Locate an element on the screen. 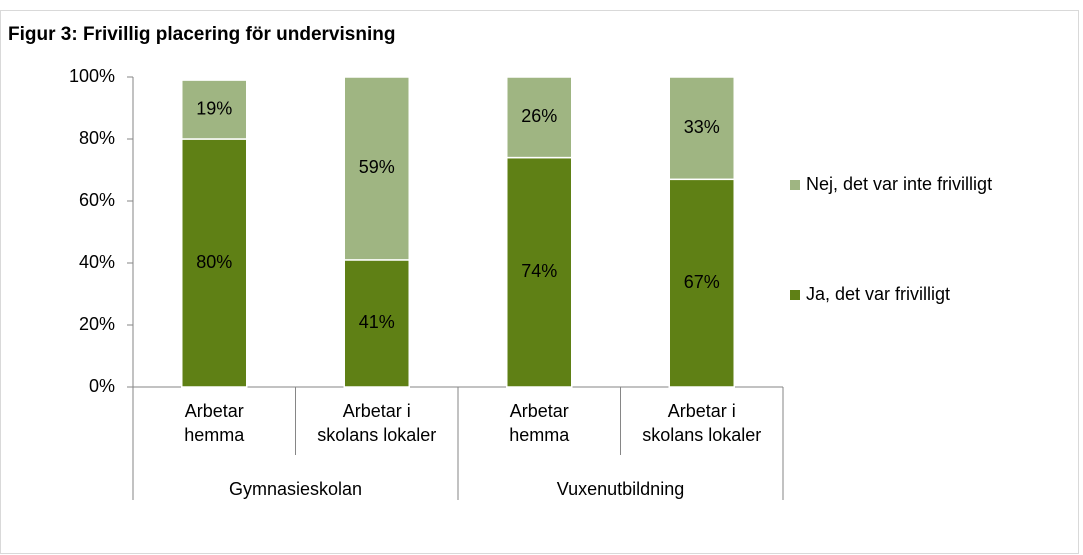  legend-label: Ja, det var frivilligt is located at coordinates (878, 294).